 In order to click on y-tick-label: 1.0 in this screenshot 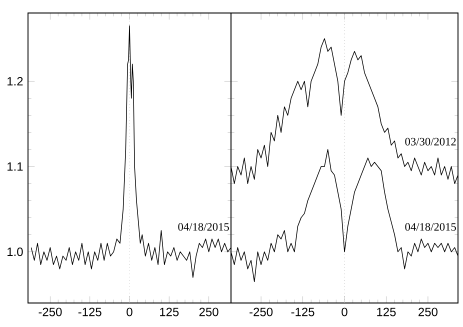, I will do `click(15, 252)`.